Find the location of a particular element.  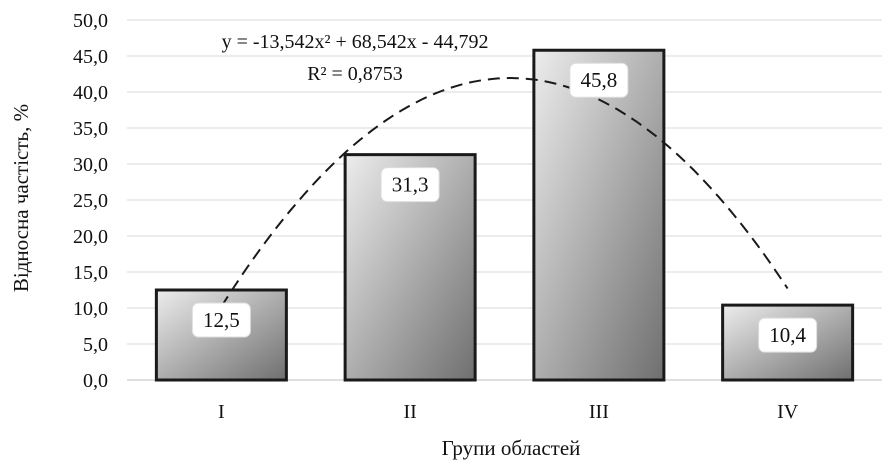

x-tick-label: IV is located at coordinates (788, 412).